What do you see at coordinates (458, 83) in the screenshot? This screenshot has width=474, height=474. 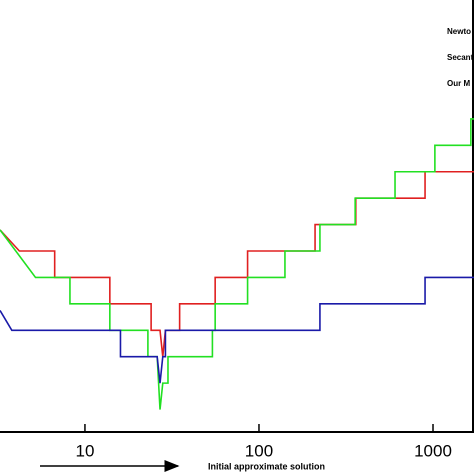 I see `legend-label: Our M` at bounding box center [458, 83].